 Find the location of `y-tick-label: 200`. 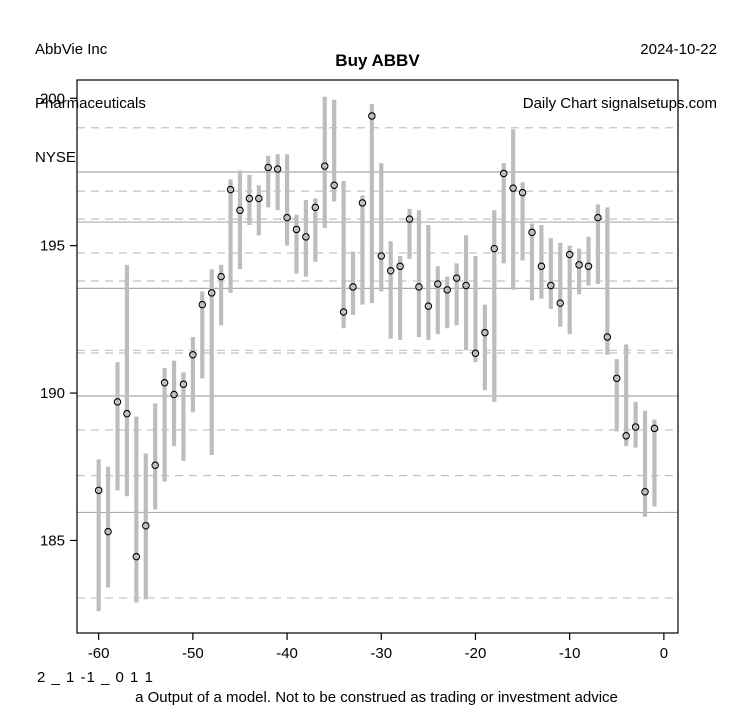

y-tick-label: 200 is located at coordinates (52, 98).